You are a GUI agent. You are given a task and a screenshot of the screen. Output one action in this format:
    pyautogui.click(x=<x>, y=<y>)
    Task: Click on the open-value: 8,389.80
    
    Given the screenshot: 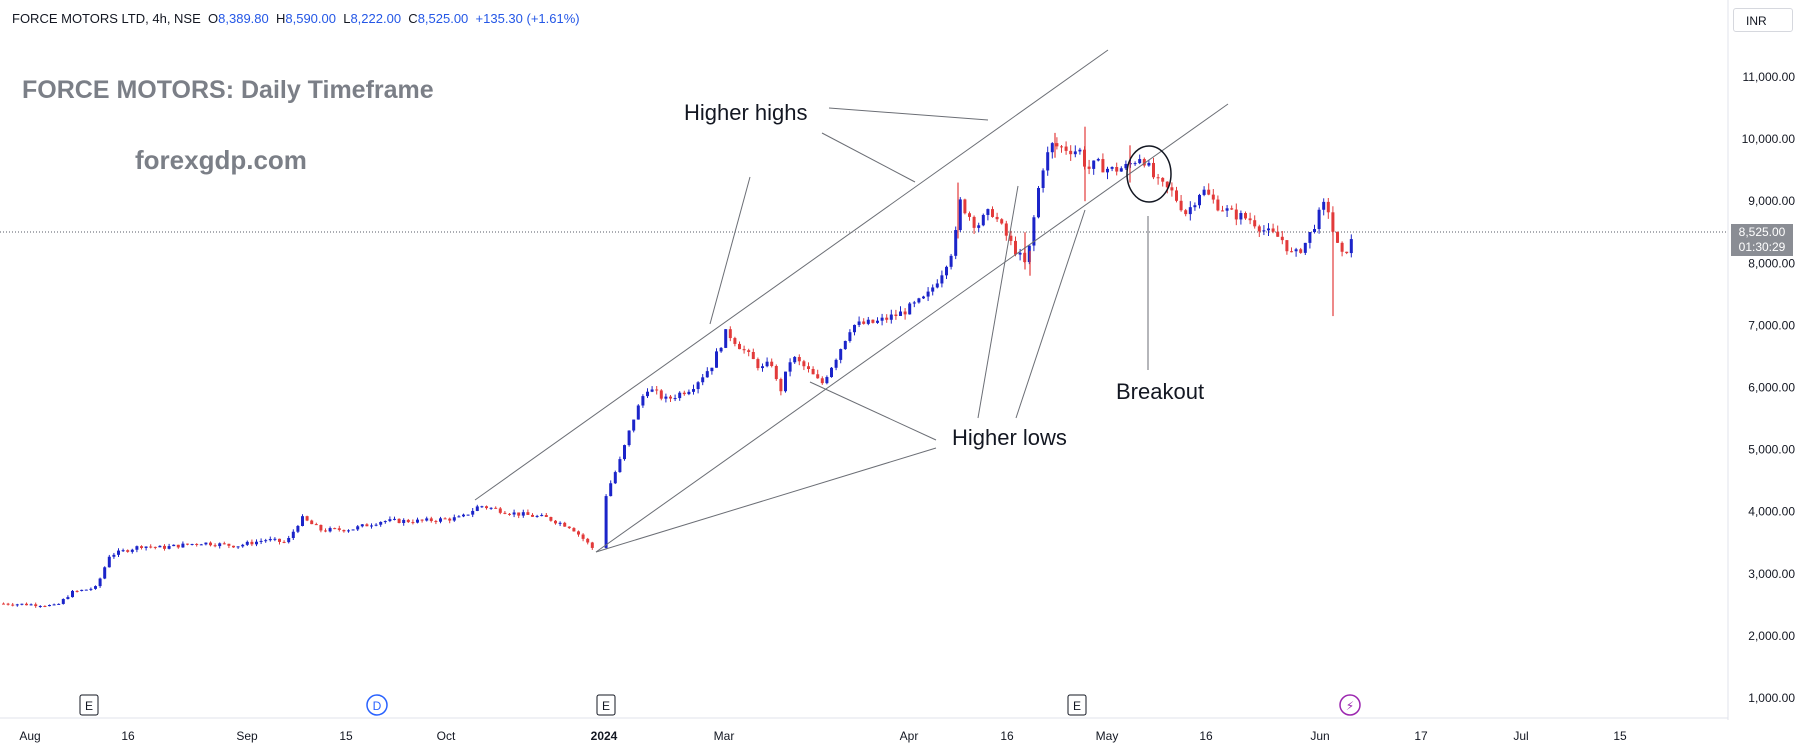 What is the action you would take?
    pyautogui.click(x=243, y=18)
    